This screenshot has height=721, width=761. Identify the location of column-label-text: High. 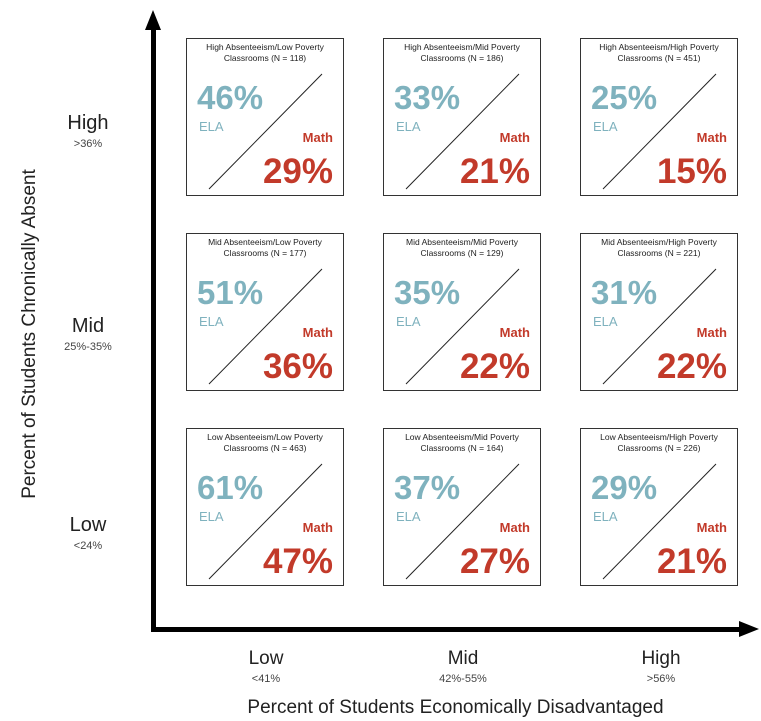
(661, 658).